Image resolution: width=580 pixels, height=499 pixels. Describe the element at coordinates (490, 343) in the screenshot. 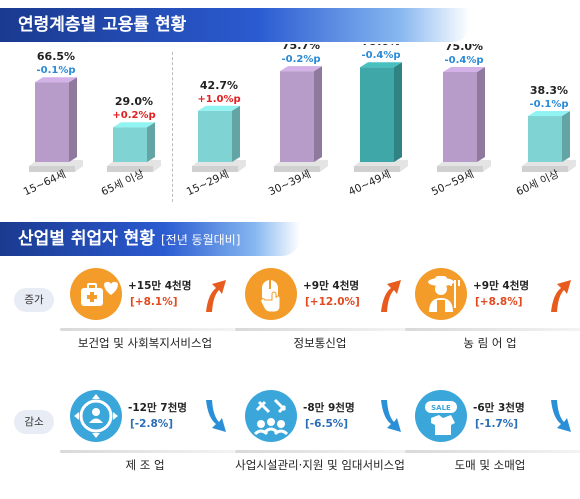

I see `industry-name: 농 림 어 업` at that location.